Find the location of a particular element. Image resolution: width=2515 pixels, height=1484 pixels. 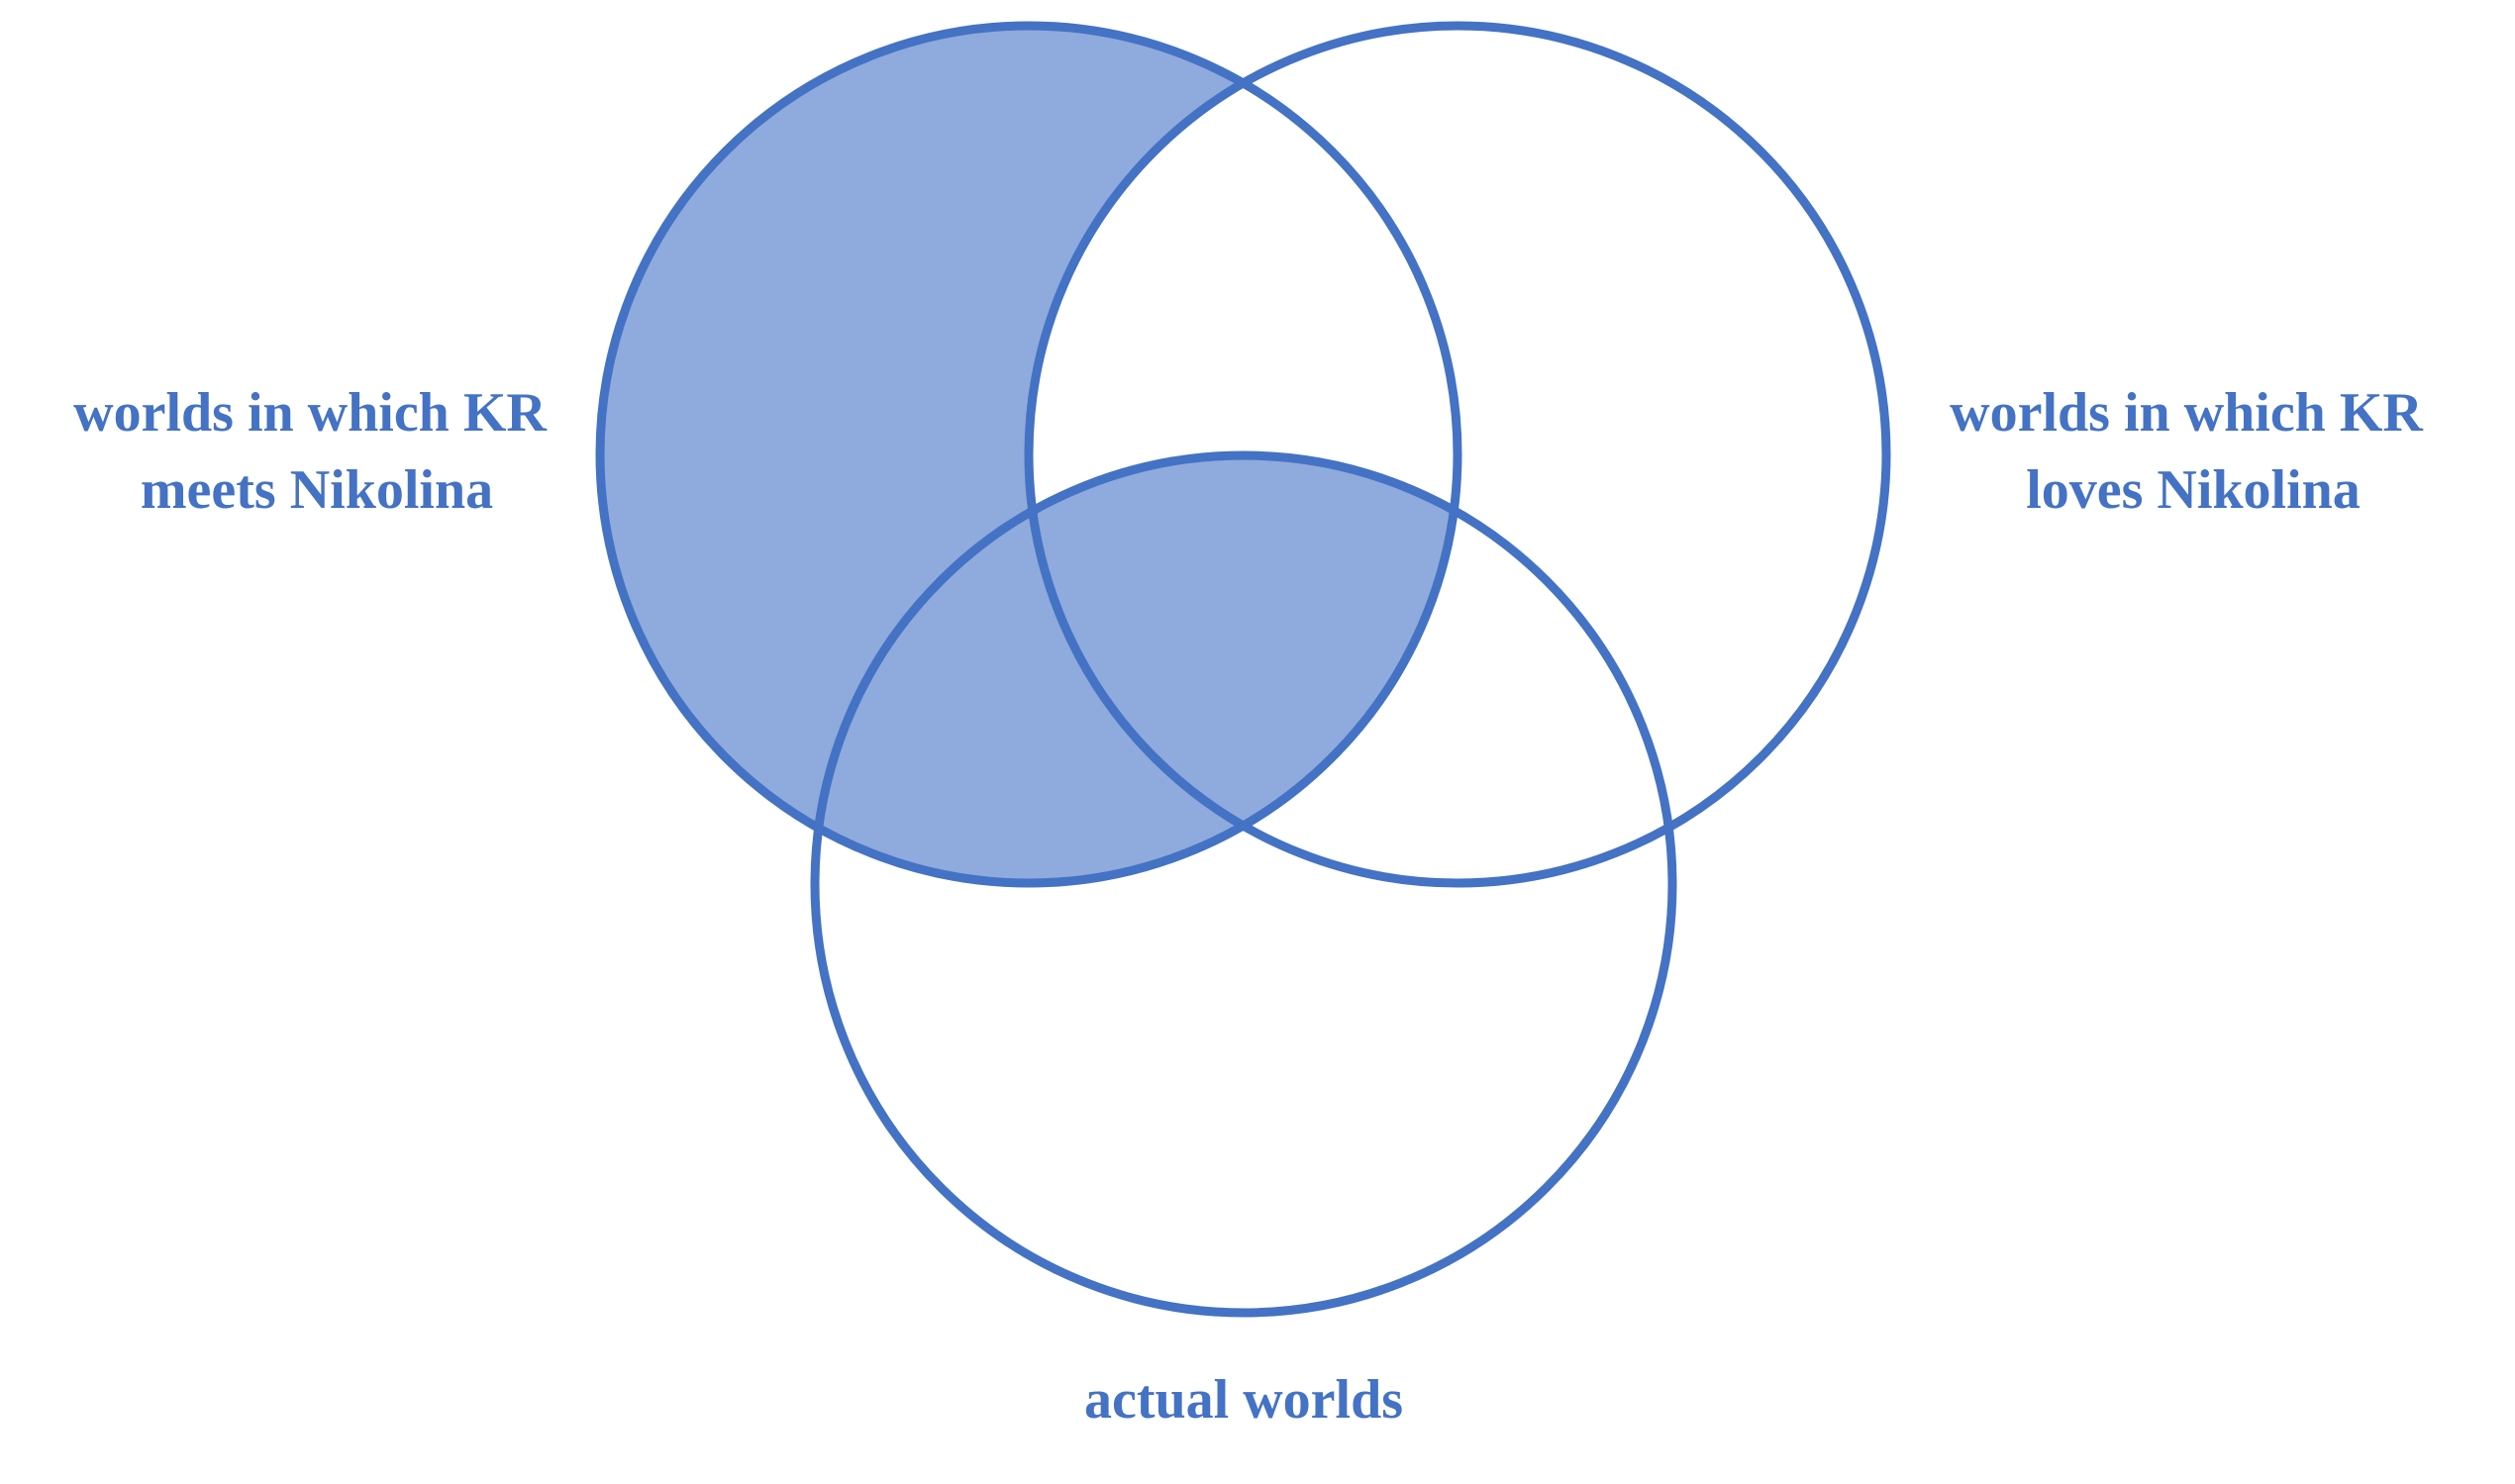

label-meets-nikolina: worlds in which KR meets Nikolina is located at coordinates (316, 451).